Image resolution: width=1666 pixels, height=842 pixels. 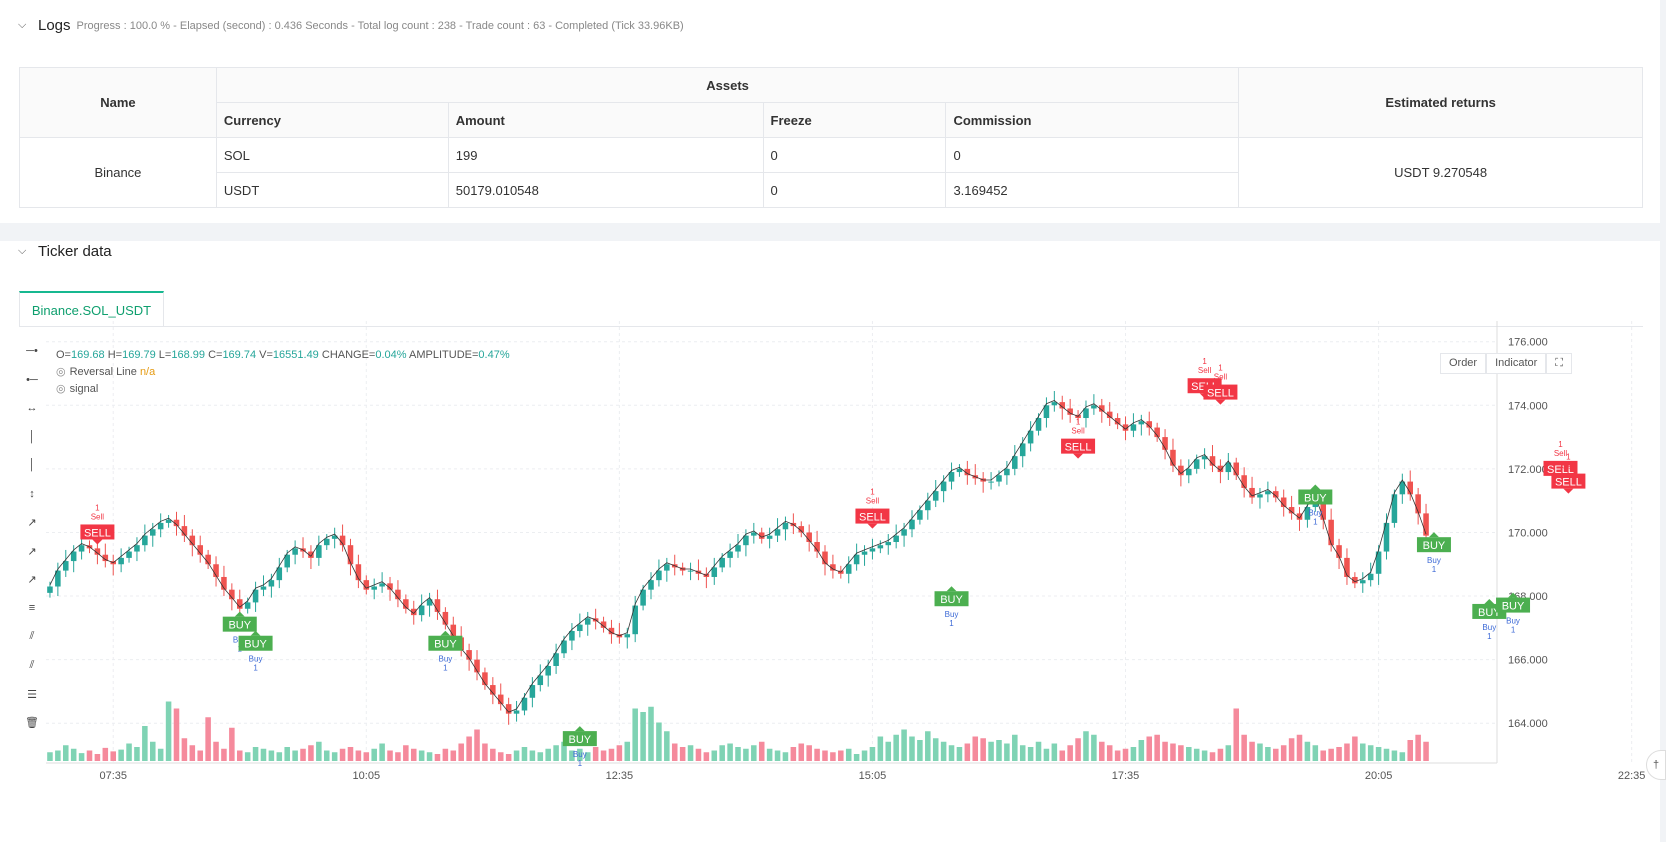 I want to click on cell: 3.169452, so click(x=1092, y=190).